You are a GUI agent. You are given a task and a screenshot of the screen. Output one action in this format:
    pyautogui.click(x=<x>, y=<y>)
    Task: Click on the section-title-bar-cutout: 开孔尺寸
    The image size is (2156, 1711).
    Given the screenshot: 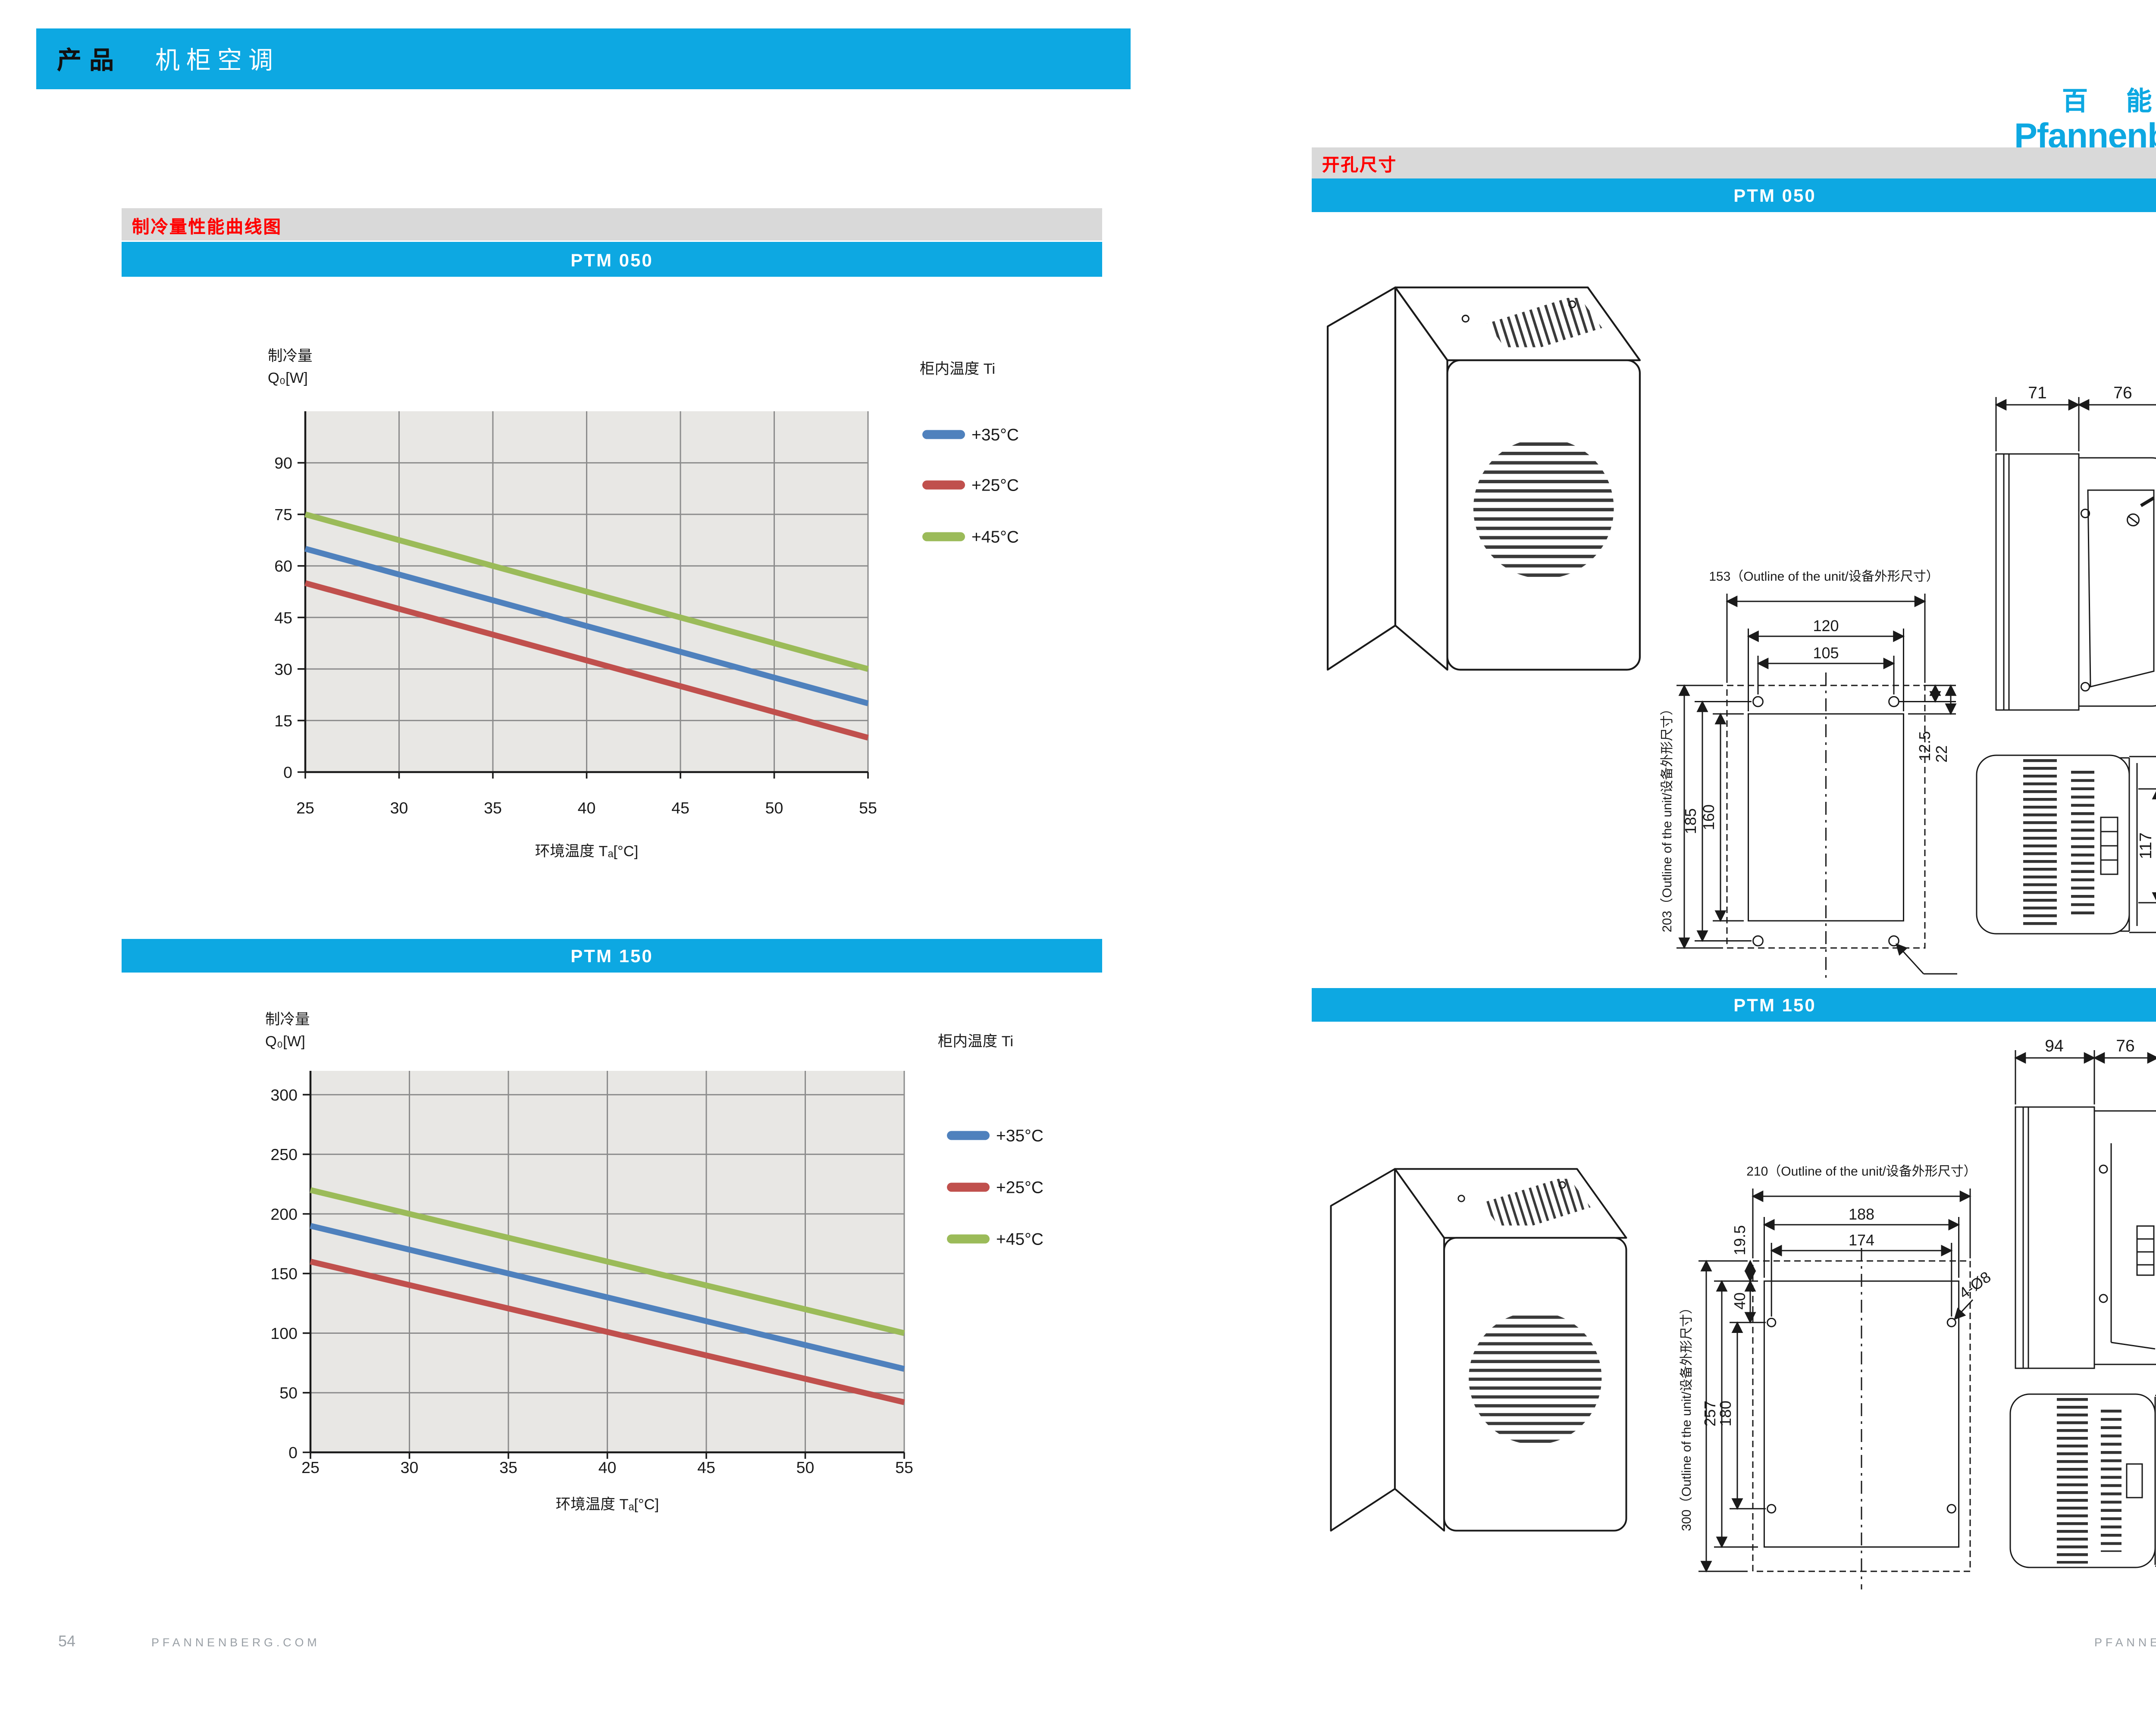 What is the action you would take?
    pyautogui.click(x=1734, y=162)
    